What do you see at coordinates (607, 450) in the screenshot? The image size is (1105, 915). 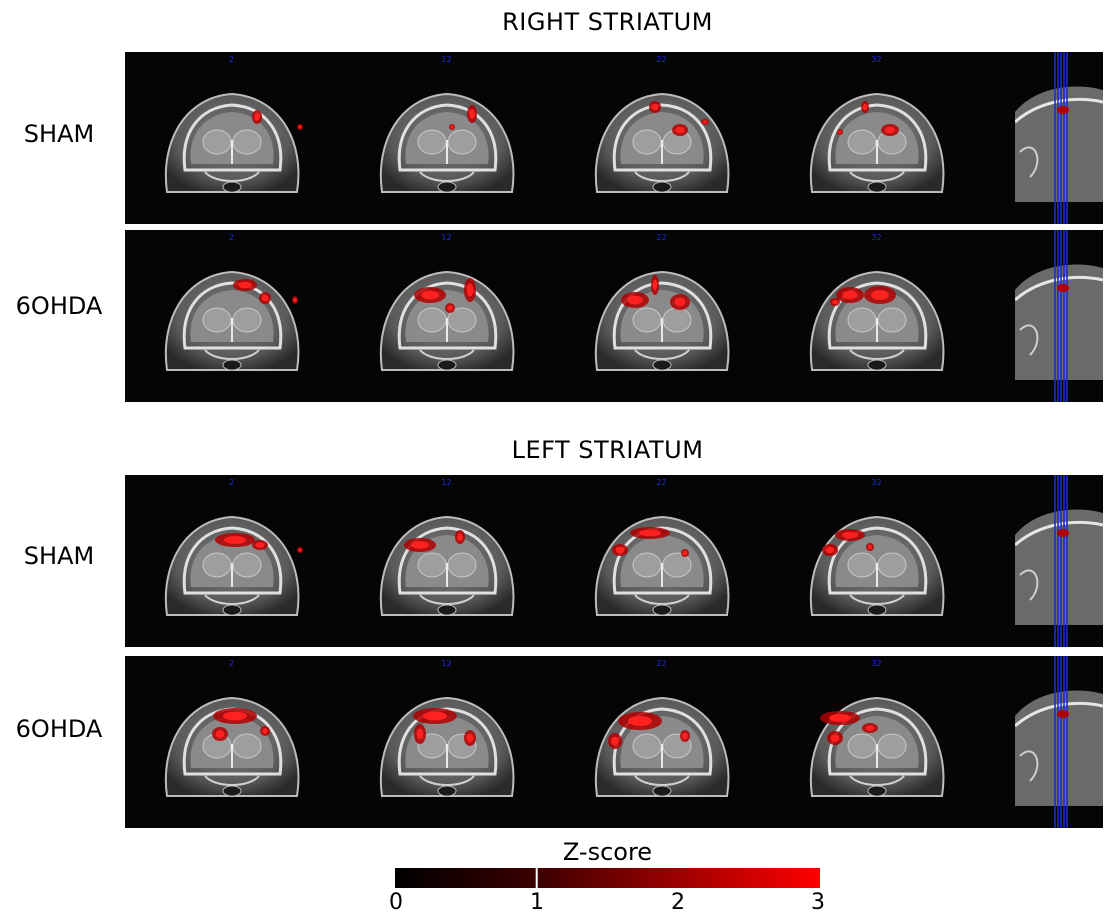 I see `section-title-left-striatum: LEFT STRIATUM` at bounding box center [607, 450].